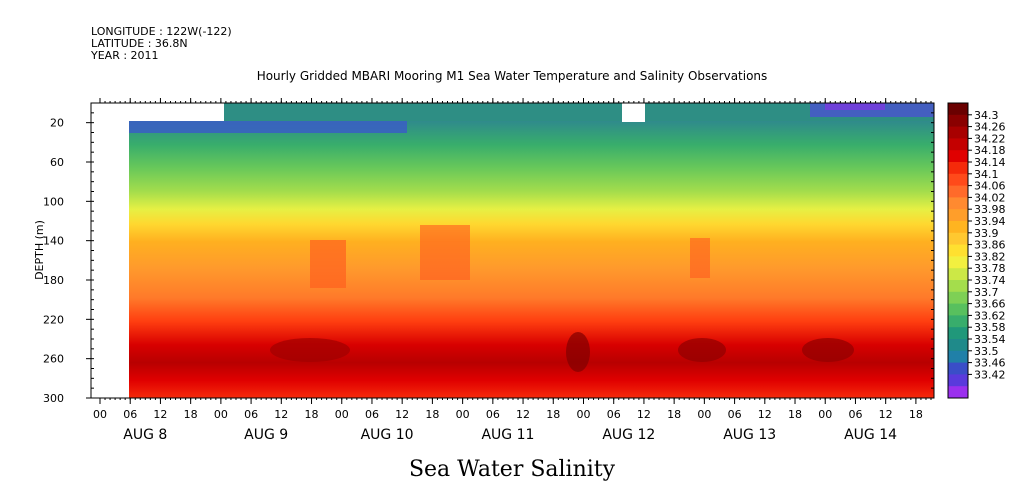 This screenshot has width=1009, height=504. What do you see at coordinates (990, 162) in the screenshot?
I see `colorbar-label: 34.14` at bounding box center [990, 162].